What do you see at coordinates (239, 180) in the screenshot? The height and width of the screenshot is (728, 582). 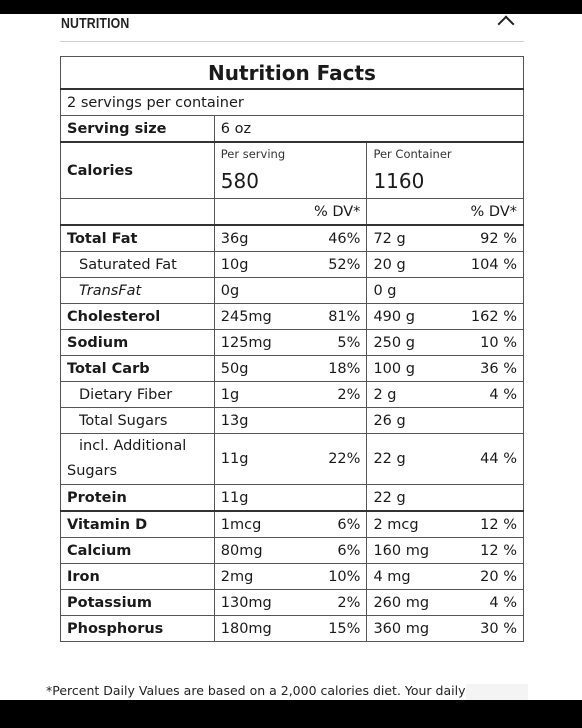 I see `per-serving-value: 580` at bounding box center [239, 180].